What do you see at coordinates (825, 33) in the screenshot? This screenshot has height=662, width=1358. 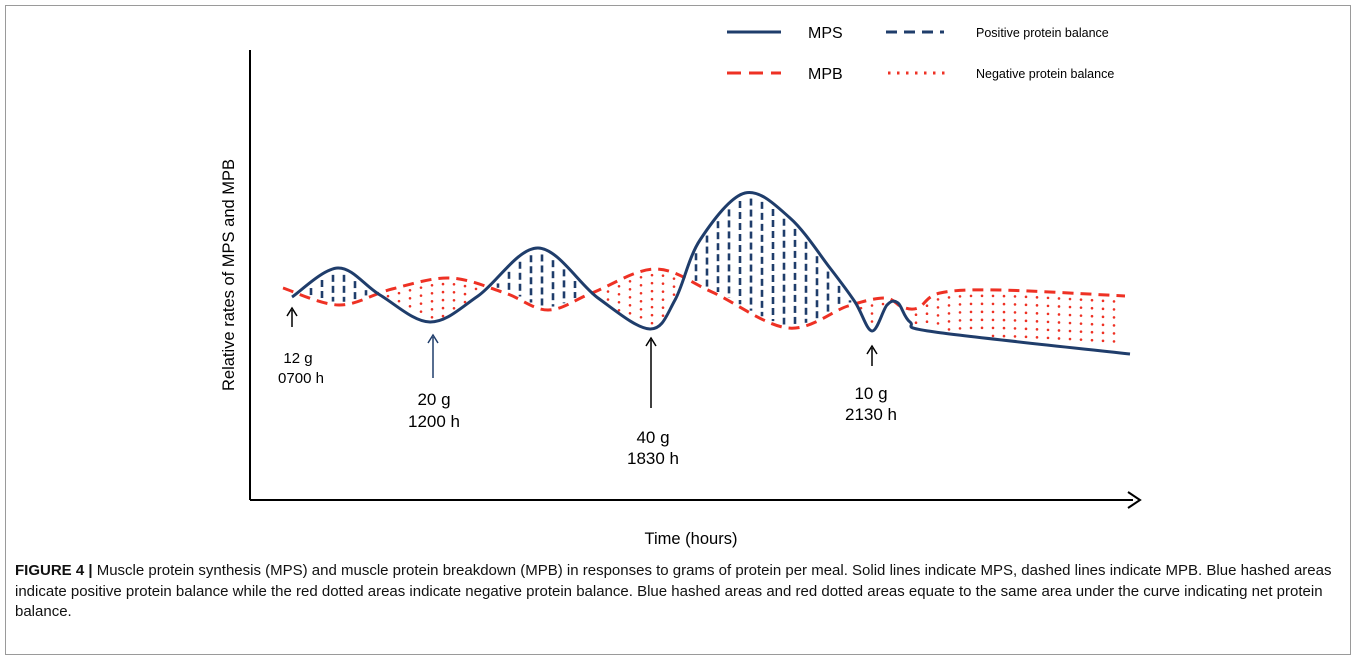 I see `legend-label-mps: MPS` at bounding box center [825, 33].